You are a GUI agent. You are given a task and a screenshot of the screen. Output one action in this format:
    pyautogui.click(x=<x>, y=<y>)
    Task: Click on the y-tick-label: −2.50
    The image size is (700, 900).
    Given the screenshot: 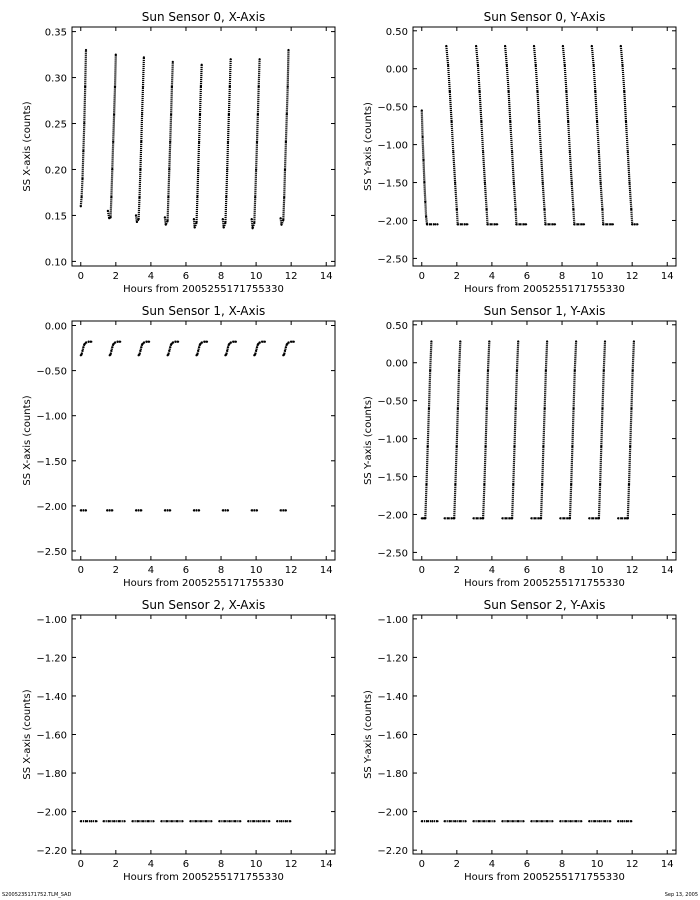 What is the action you would take?
    pyautogui.click(x=392, y=553)
    